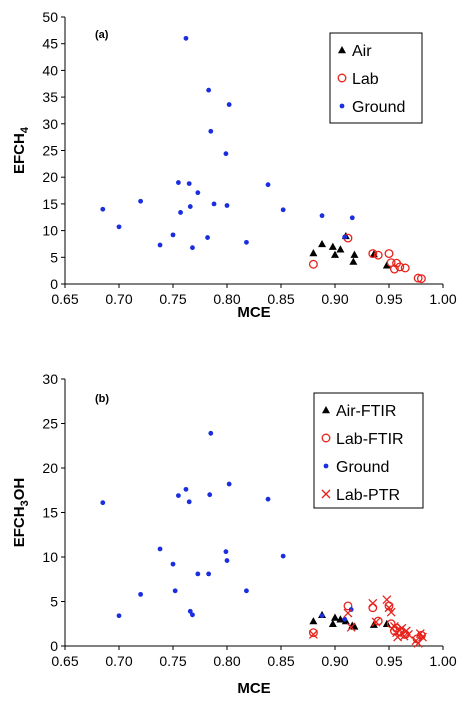 The image size is (463, 707). What do you see at coordinates (50, 17) in the screenshot?
I see `y-tick-label: 50` at bounding box center [50, 17].